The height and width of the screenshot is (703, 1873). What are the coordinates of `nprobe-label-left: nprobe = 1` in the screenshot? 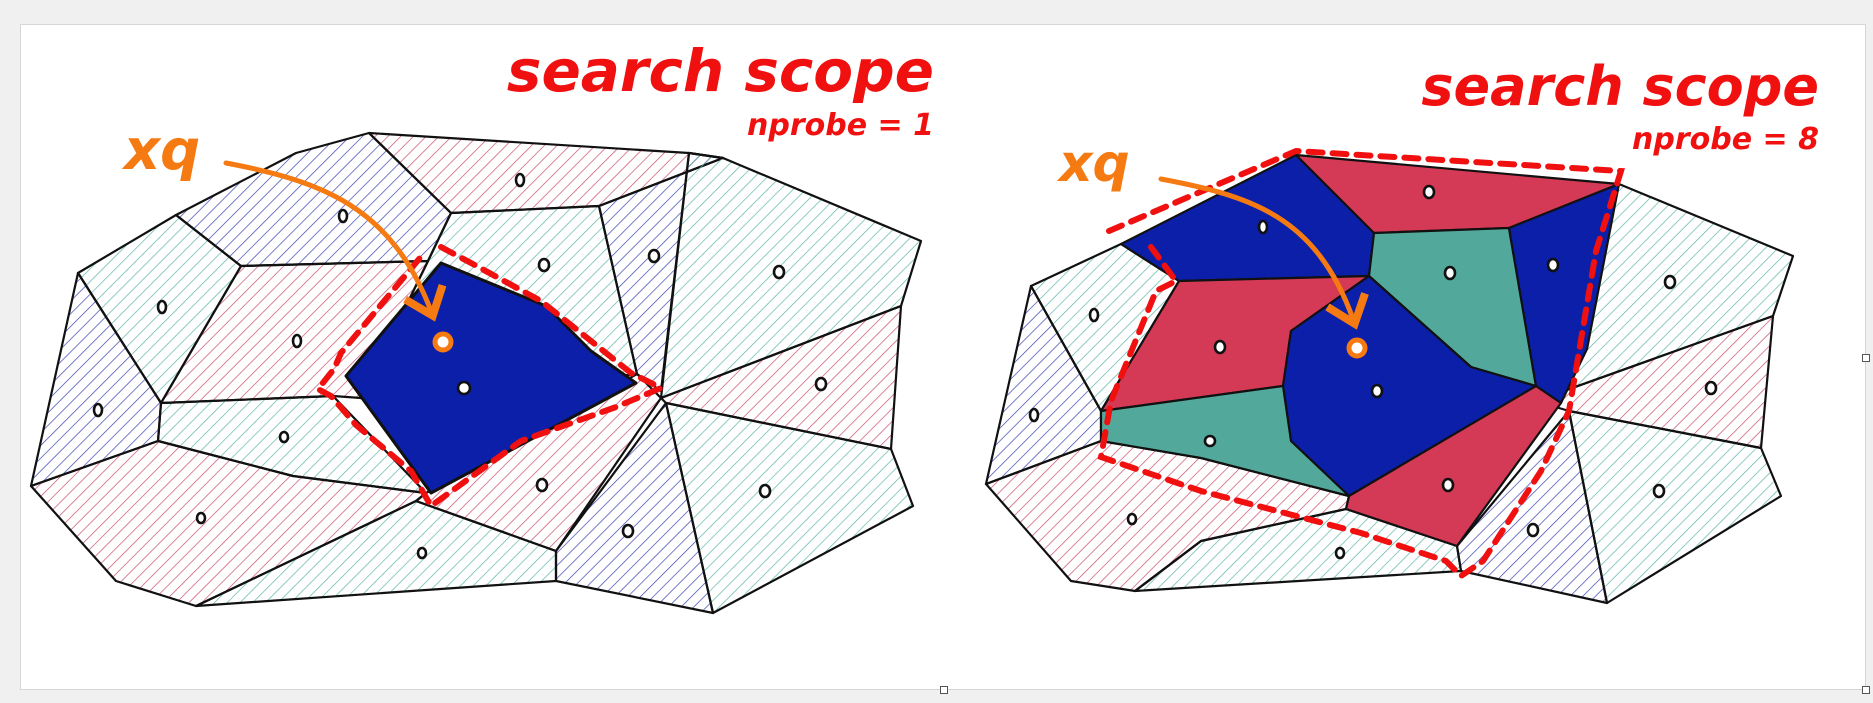 It's located at (840, 125).